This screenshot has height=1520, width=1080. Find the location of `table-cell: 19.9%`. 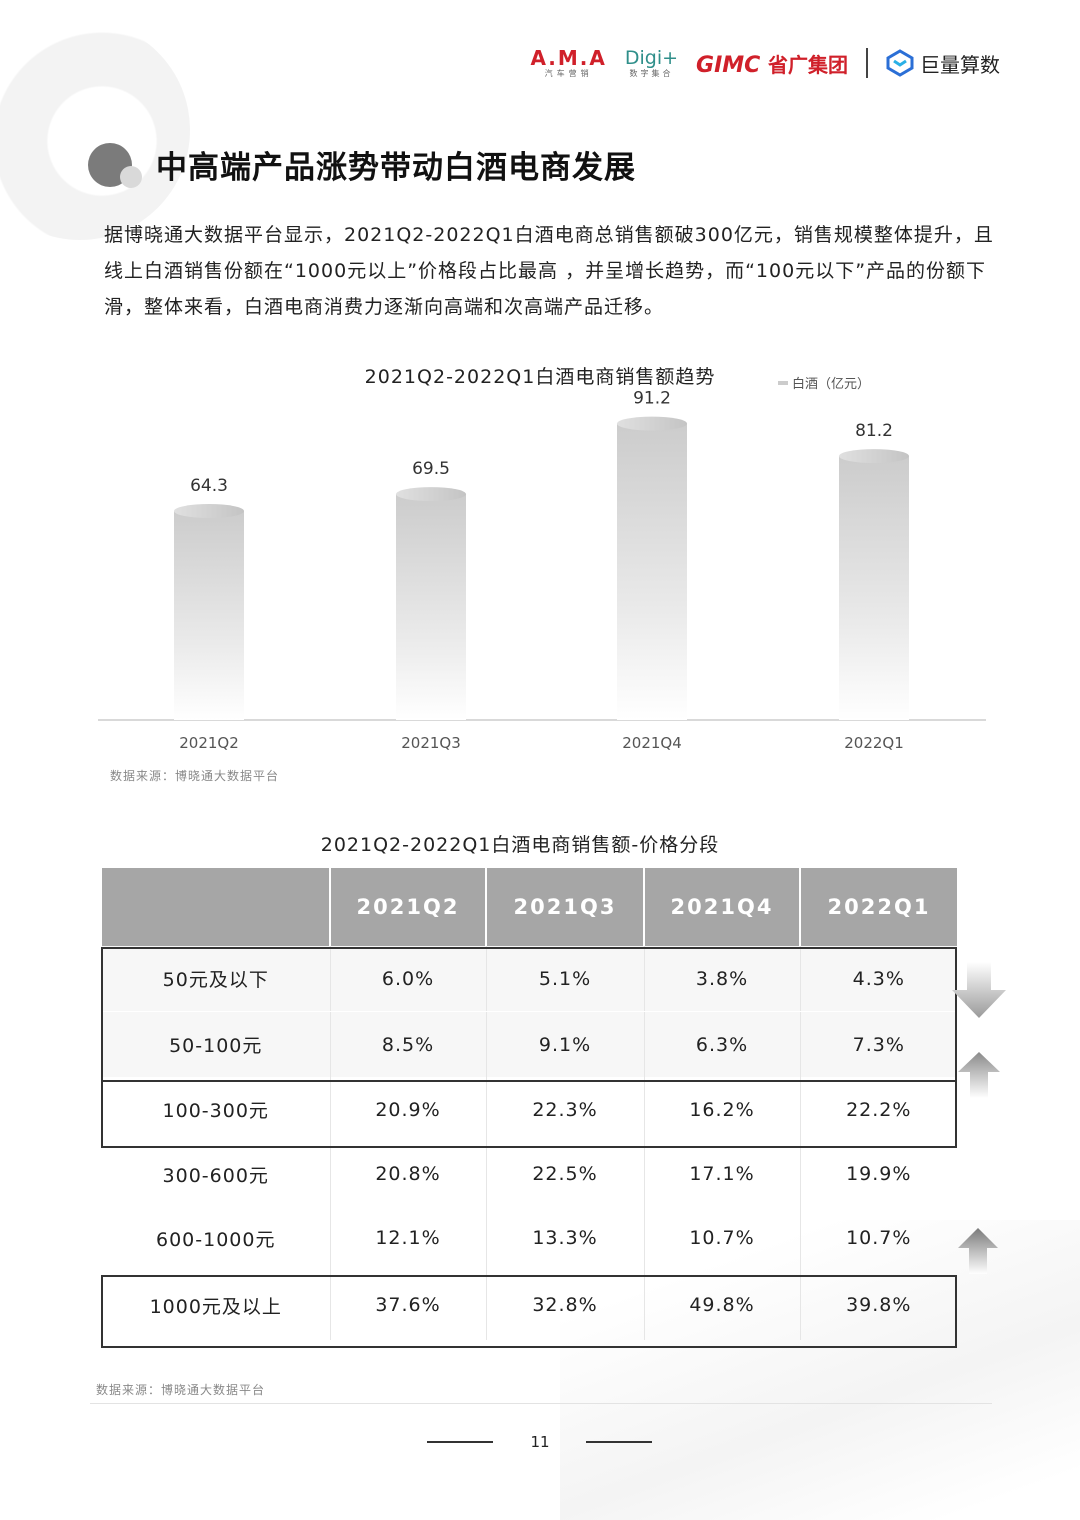

table-cell: 19.9% is located at coordinates (878, 1174).